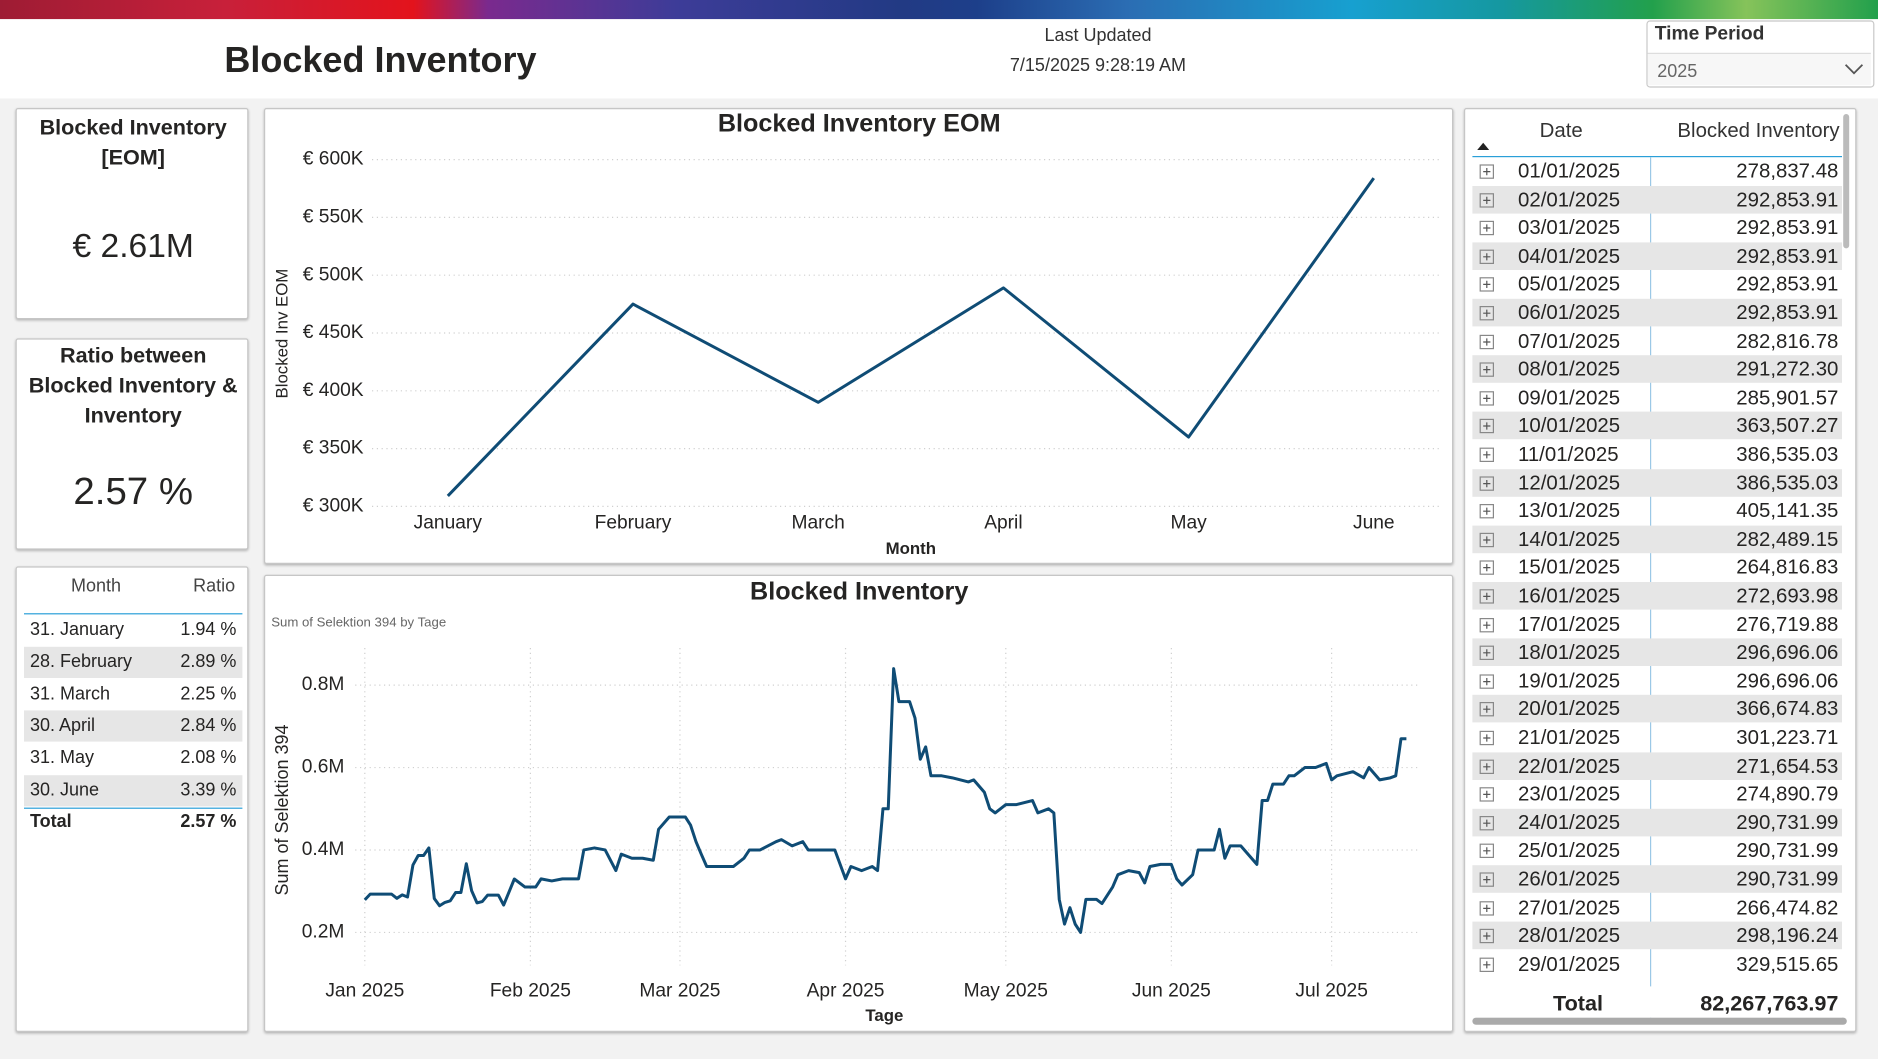 The width and height of the screenshot is (1878, 1059). What do you see at coordinates (1569, 397) in the screenshot?
I see `cell: 09/01/2025` at bounding box center [1569, 397].